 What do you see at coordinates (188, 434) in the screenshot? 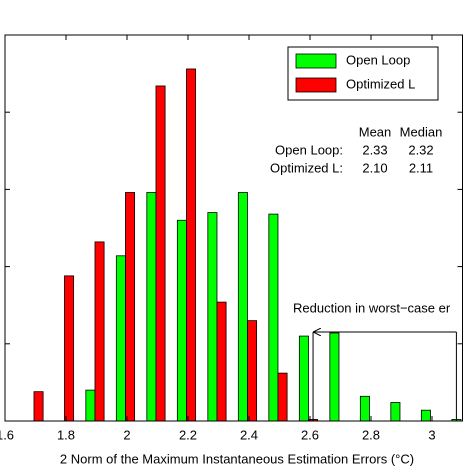
I see `x-tick-label: 2.2` at bounding box center [188, 434].